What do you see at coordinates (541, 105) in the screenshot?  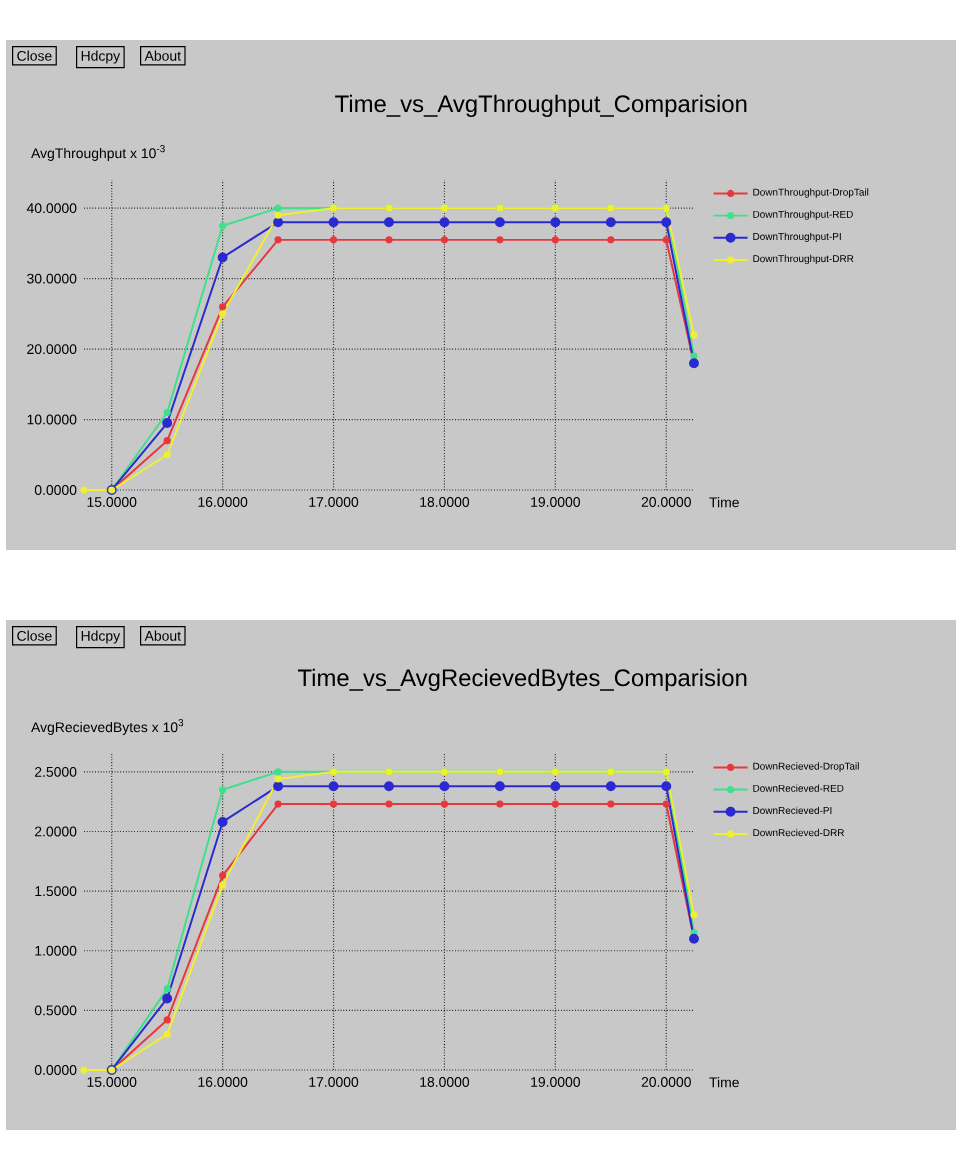 I see `chart-title: Time_vs_AvgThroughput_Comparision` at bounding box center [541, 105].